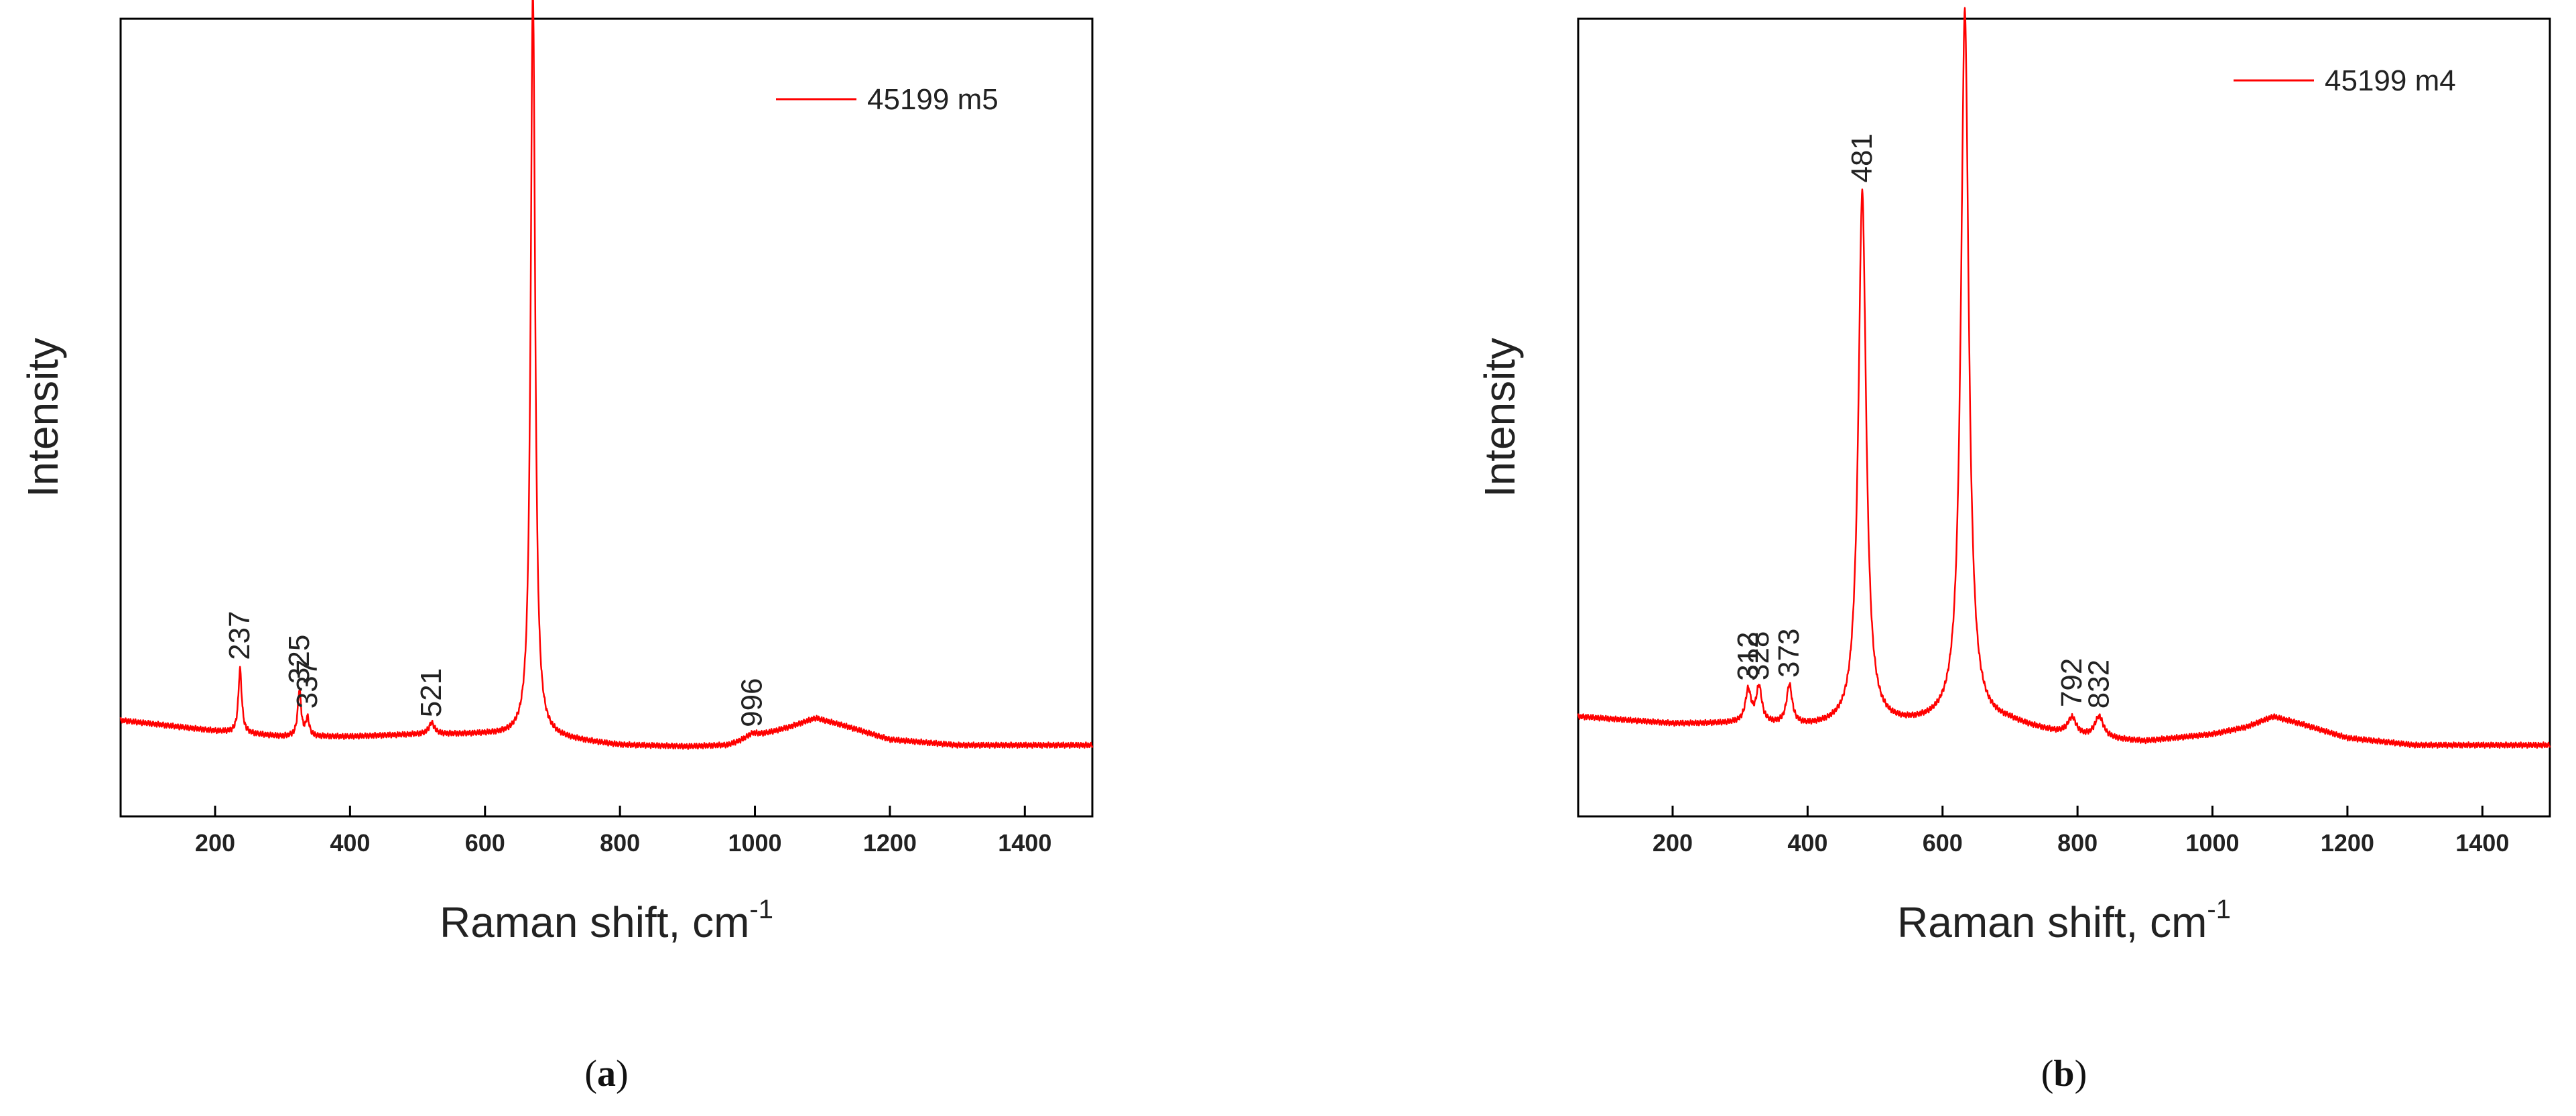 The height and width of the screenshot is (1116, 2576). I want to click on caption-a: (a), so click(606, 1074).